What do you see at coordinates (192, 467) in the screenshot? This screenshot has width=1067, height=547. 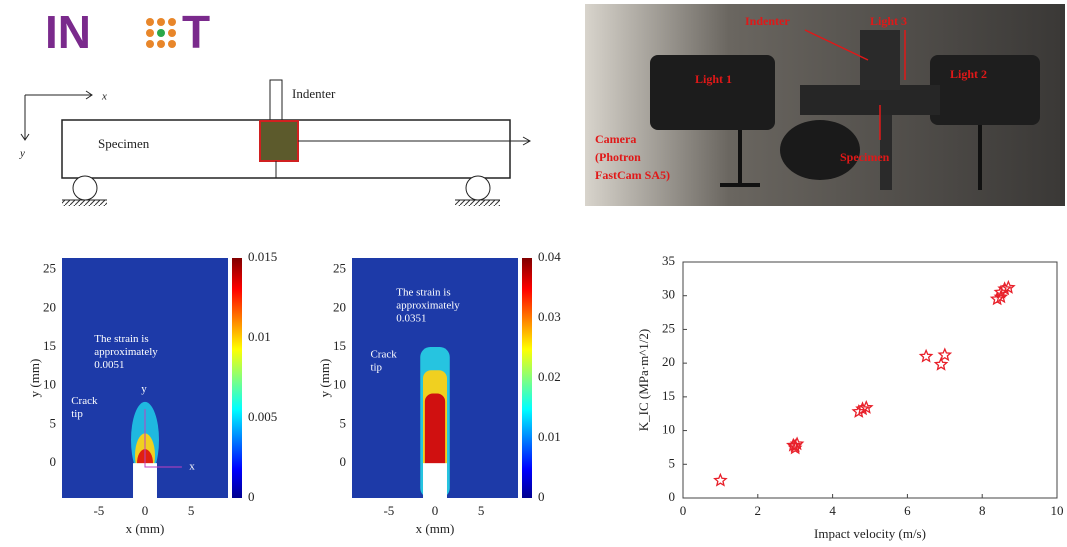 I see `local-x: x` at bounding box center [192, 467].